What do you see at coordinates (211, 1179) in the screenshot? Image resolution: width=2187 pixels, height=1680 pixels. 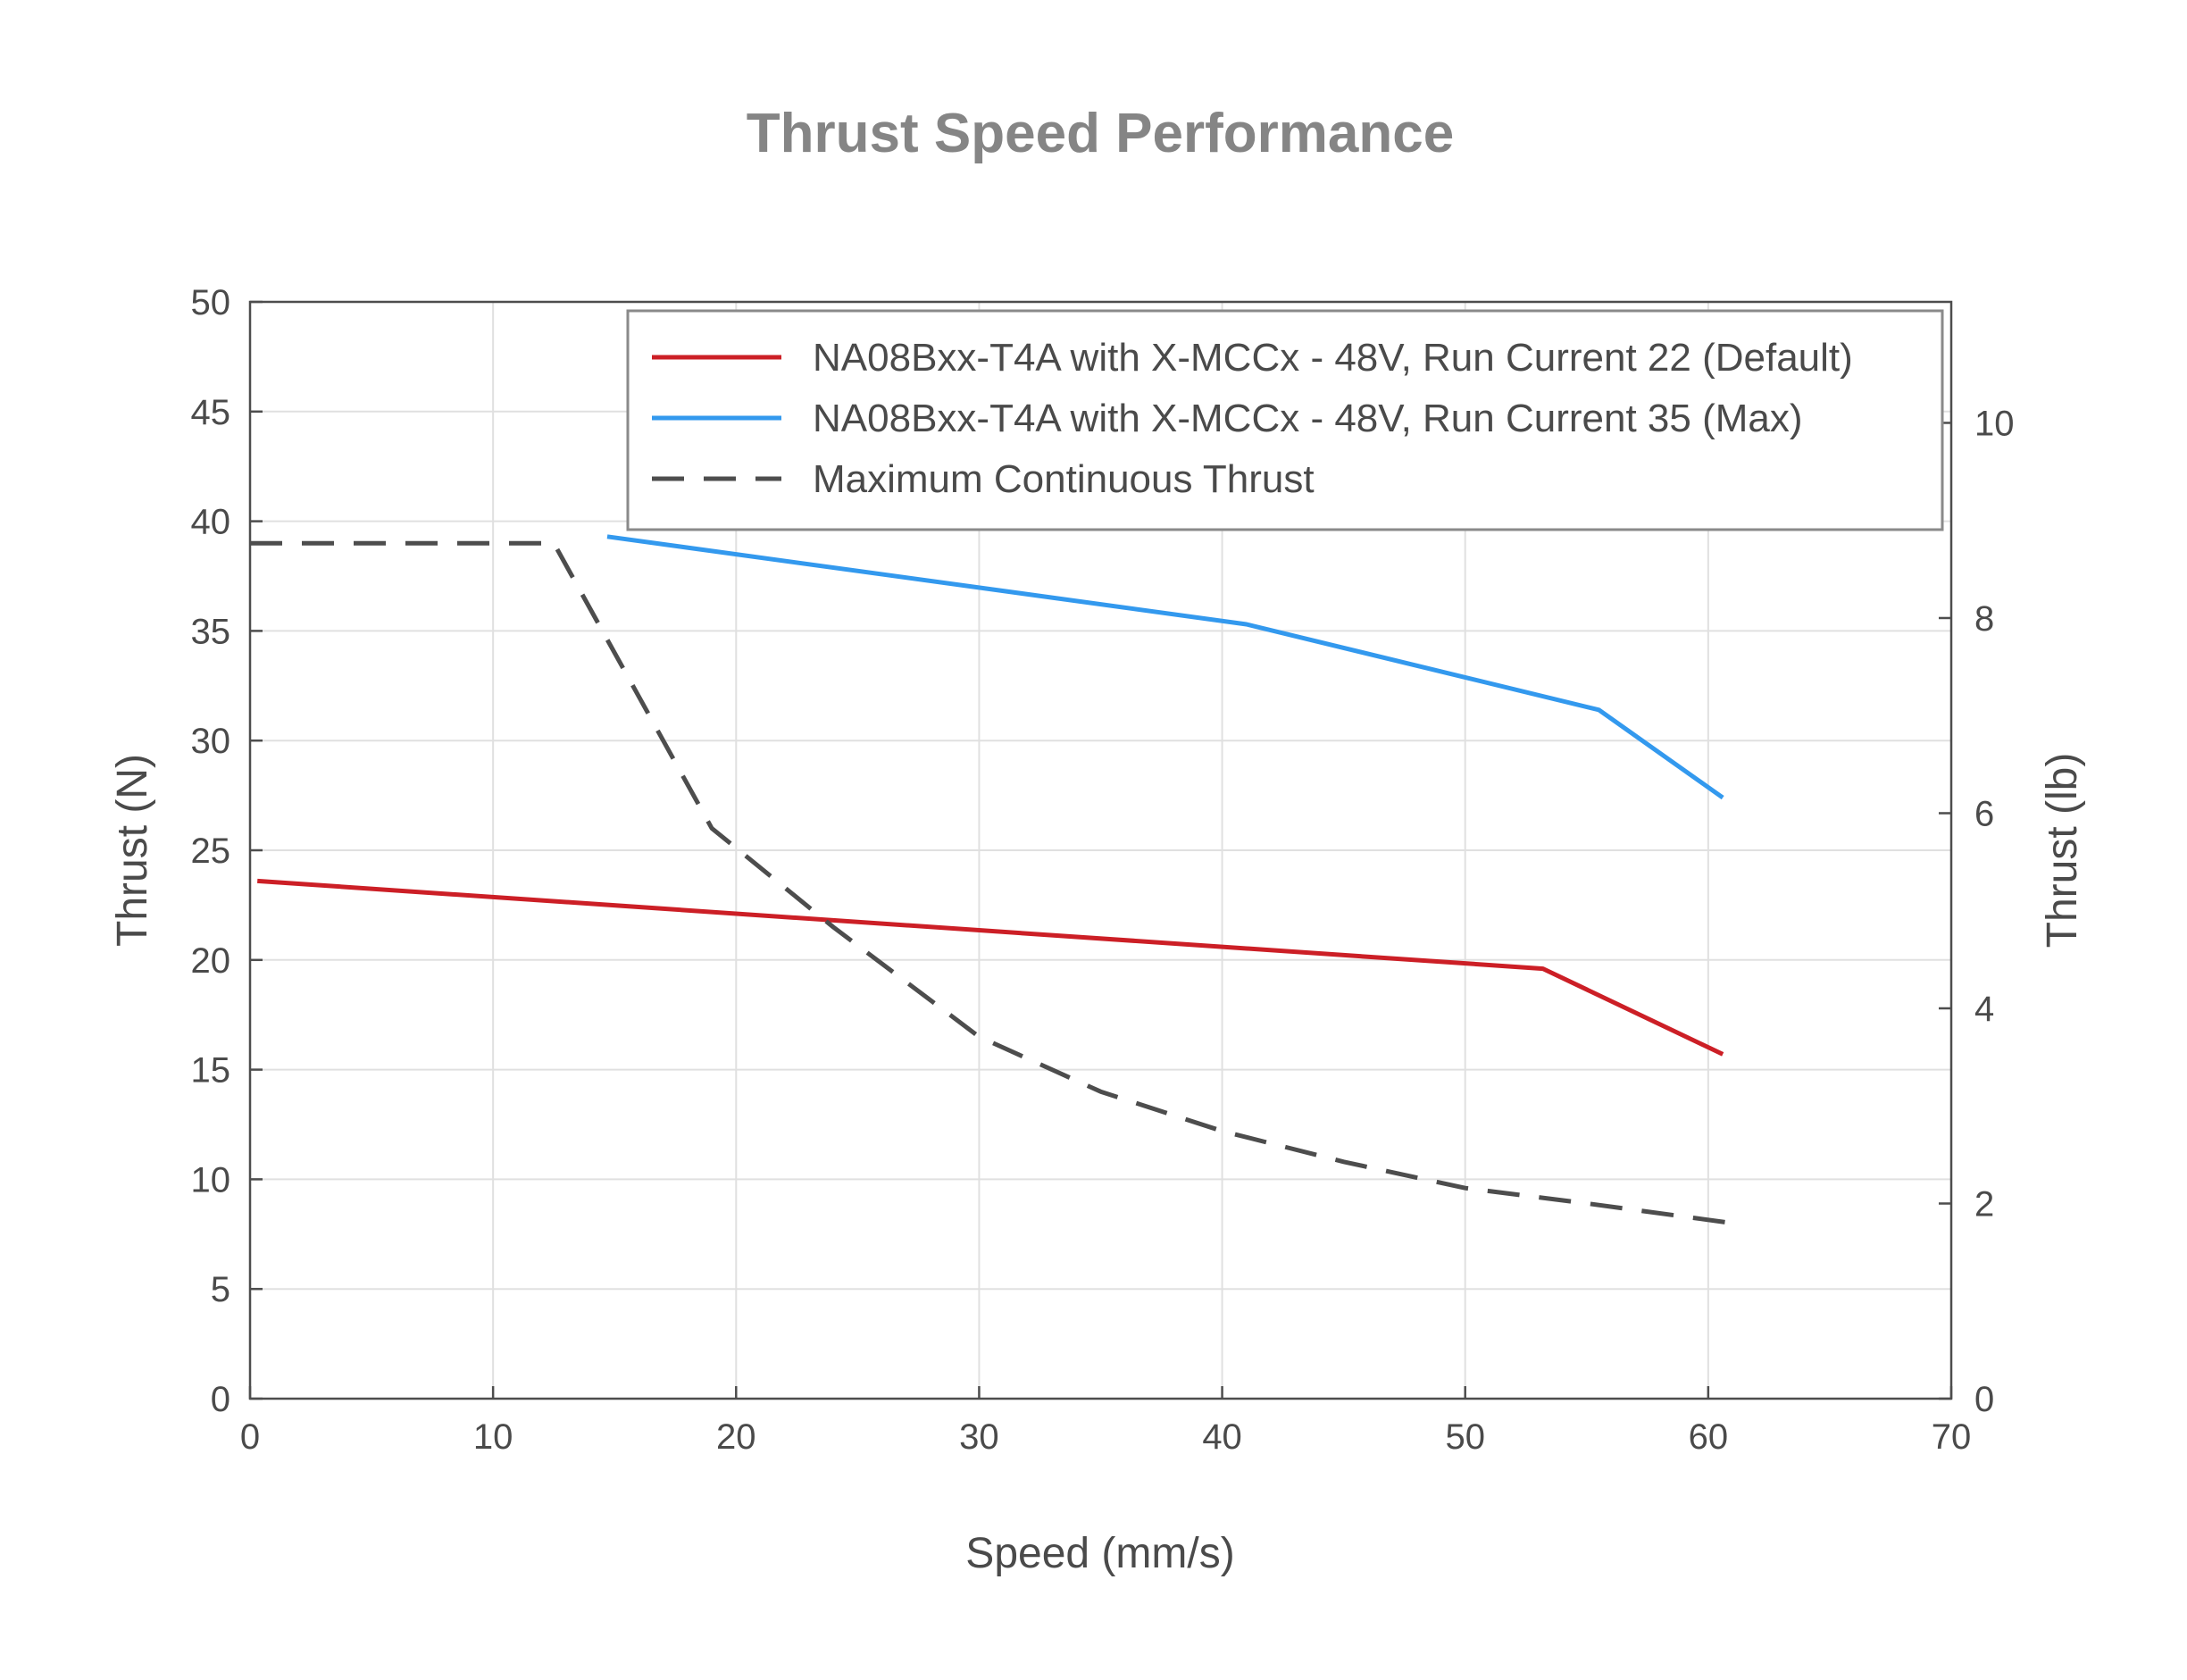 I see `y-tick-label: 10` at bounding box center [211, 1179].